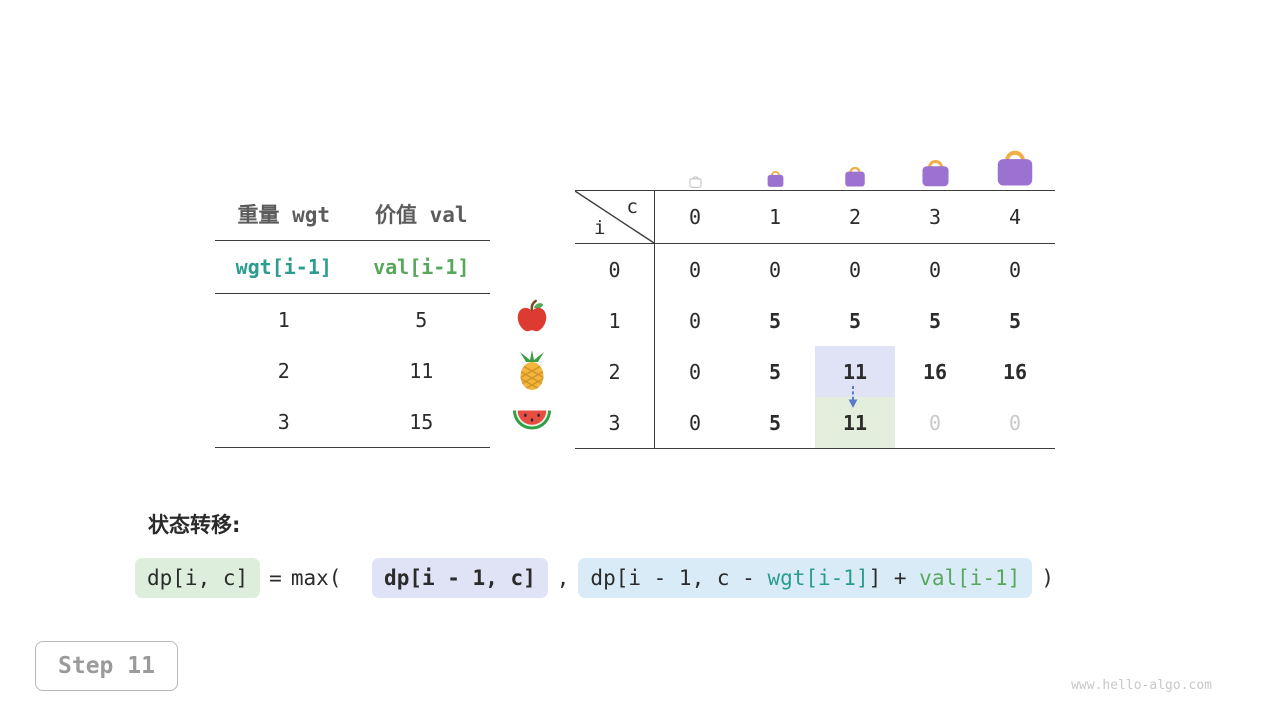 This screenshot has height=720, width=1280. I want to click on dp-cell-1-1: 5, so click(775, 320).